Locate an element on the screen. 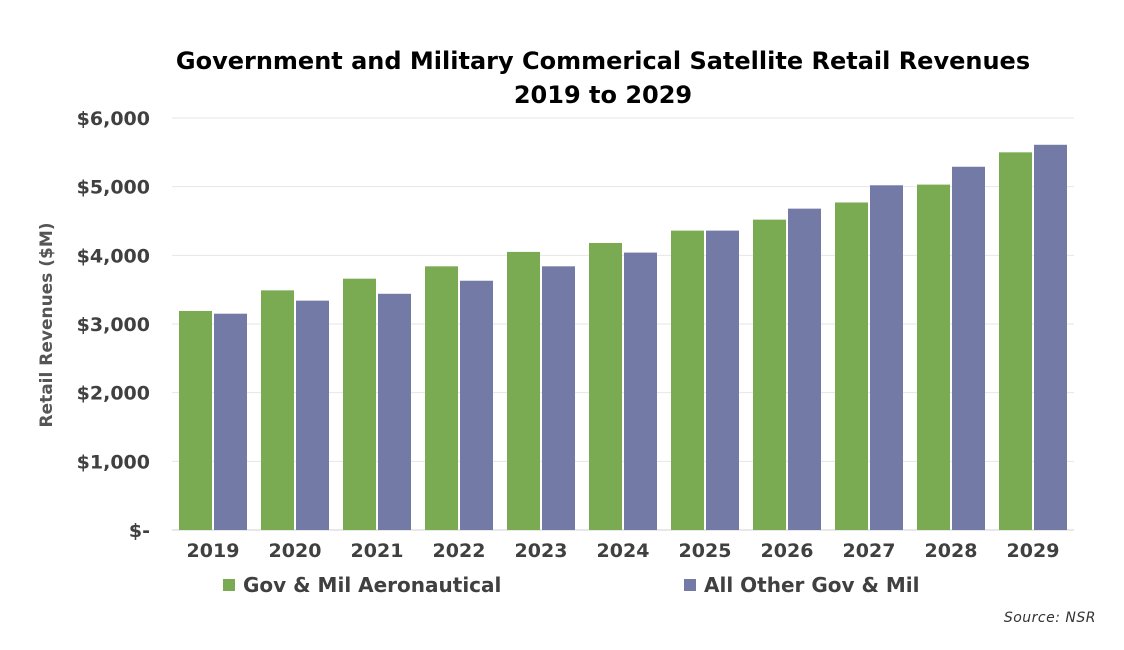  bar-gov-mil-aeronautical-2029 is located at coordinates (1015, 341).